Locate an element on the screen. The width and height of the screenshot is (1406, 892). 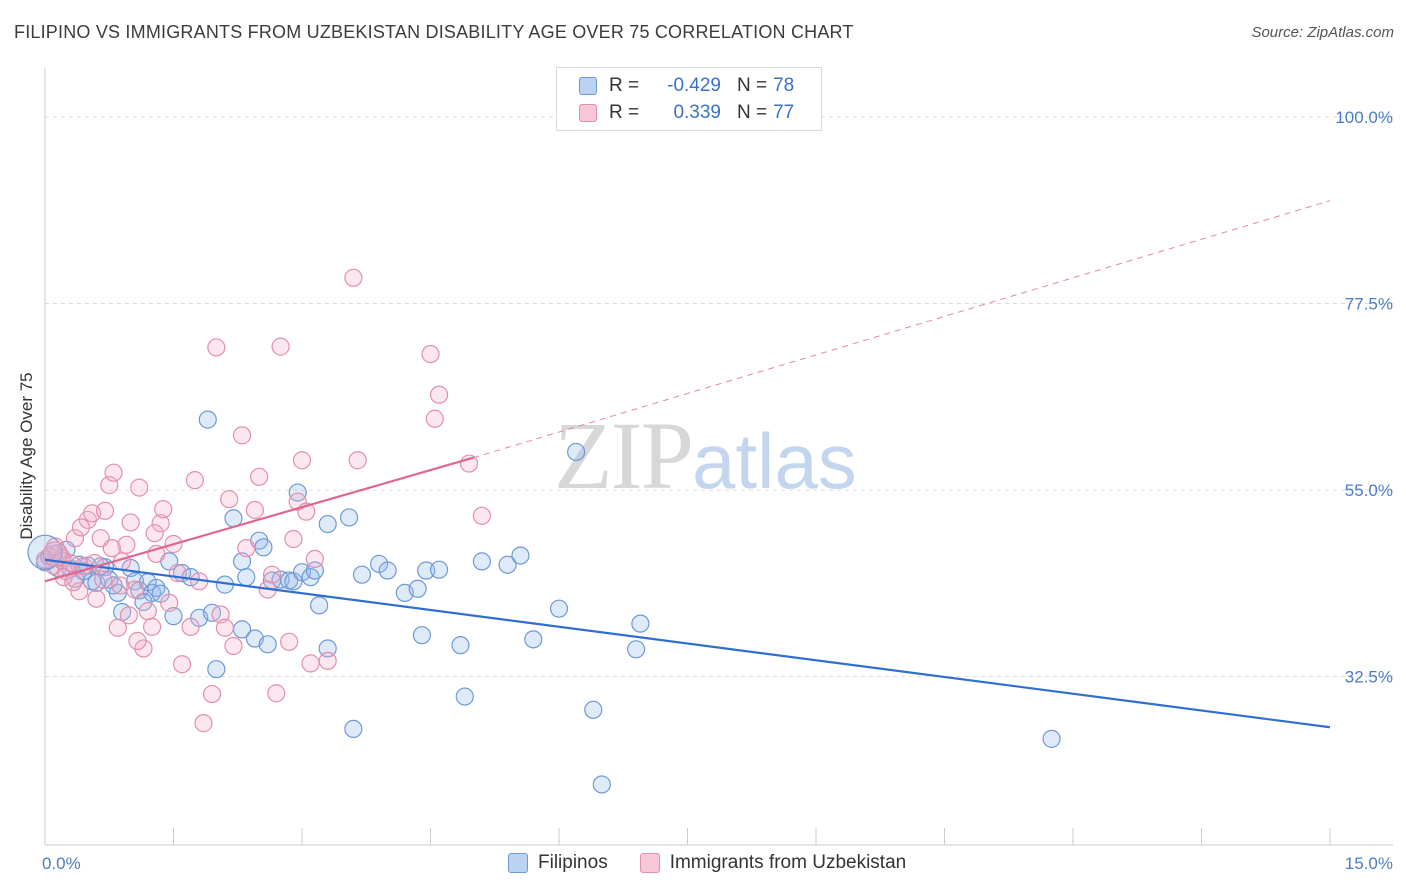
legend-n-value: 78 is located at coordinates (784, 85).